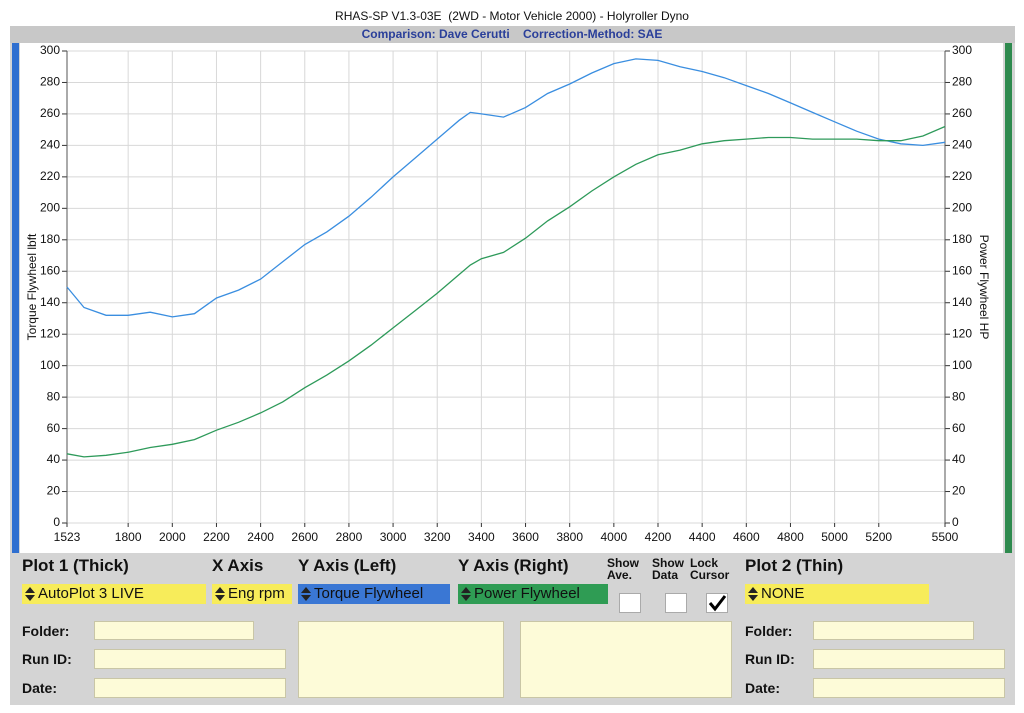 The height and width of the screenshot is (713, 1024). What do you see at coordinates (878, 537) in the screenshot?
I see `x-tick-label: 5200` at bounding box center [878, 537].